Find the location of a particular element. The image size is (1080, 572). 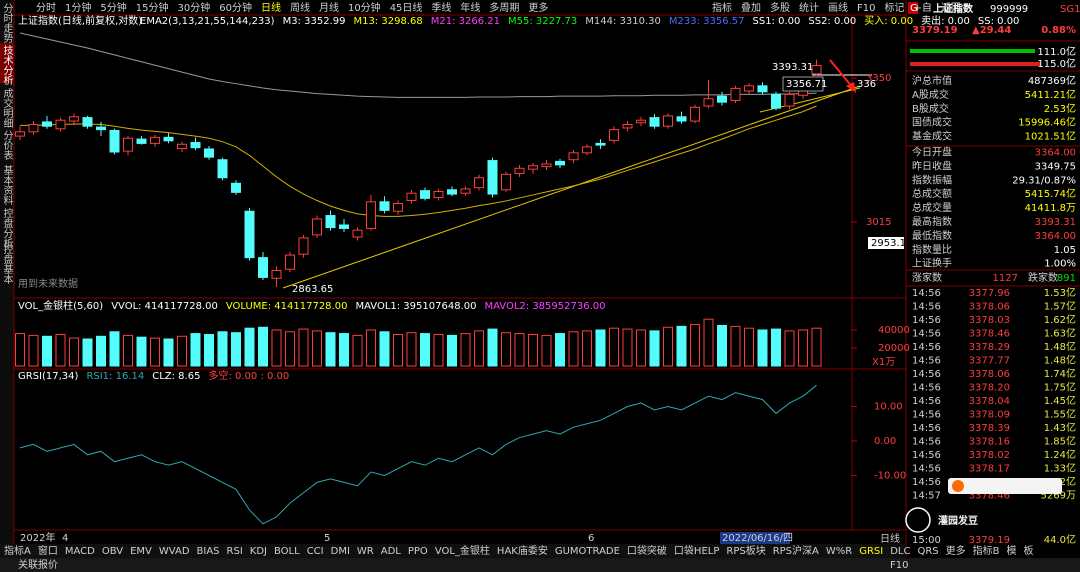

period-tab: 1分钟 is located at coordinates (78, 7).